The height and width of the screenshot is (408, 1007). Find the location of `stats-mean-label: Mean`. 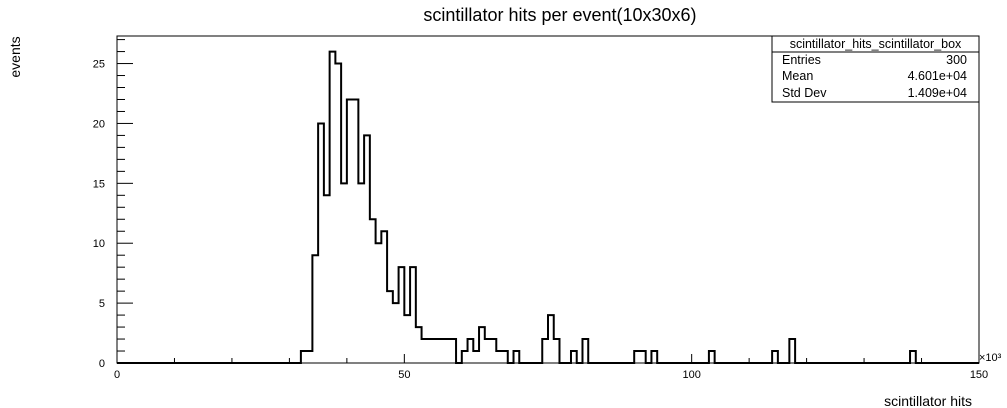

stats-mean-label: Mean is located at coordinates (797, 76).